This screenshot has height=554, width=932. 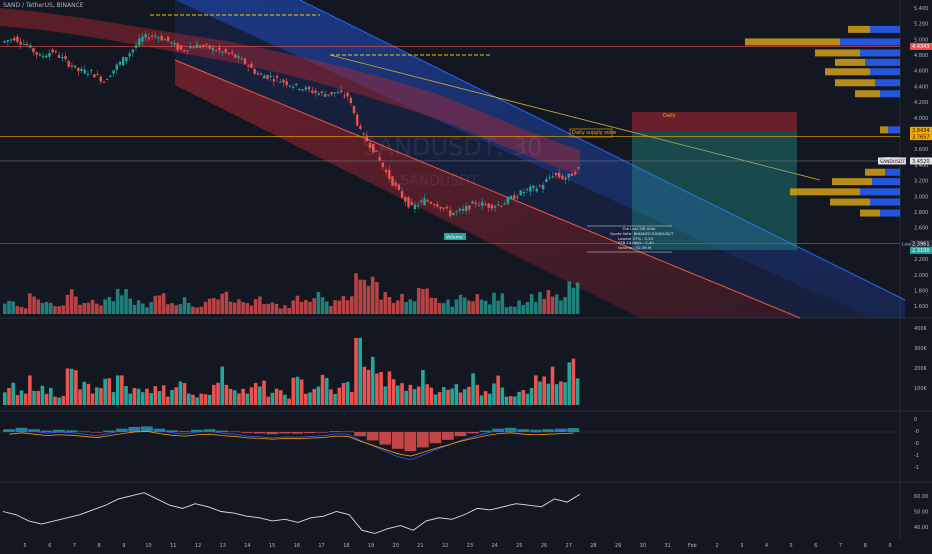 What do you see at coordinates (791, 546) in the screenshot?
I see `time-tick-label: 5` at bounding box center [791, 546].